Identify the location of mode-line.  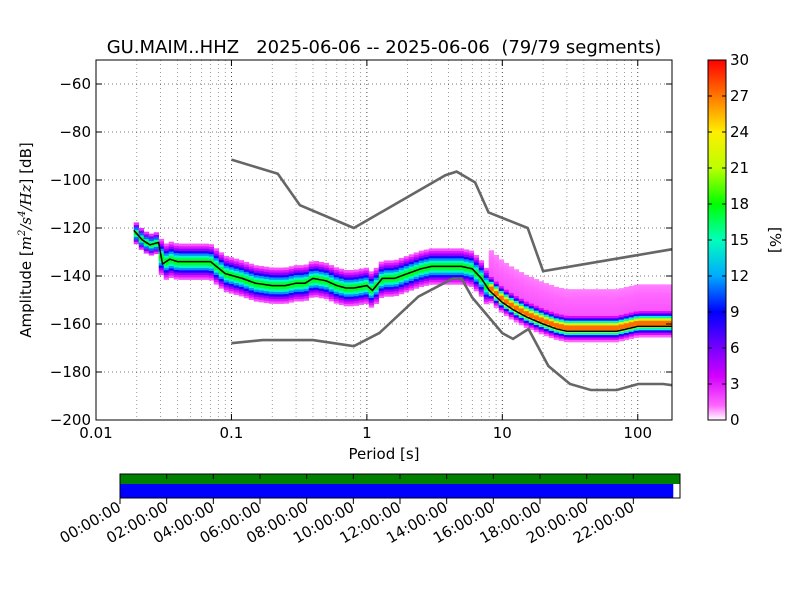
(402, 280).